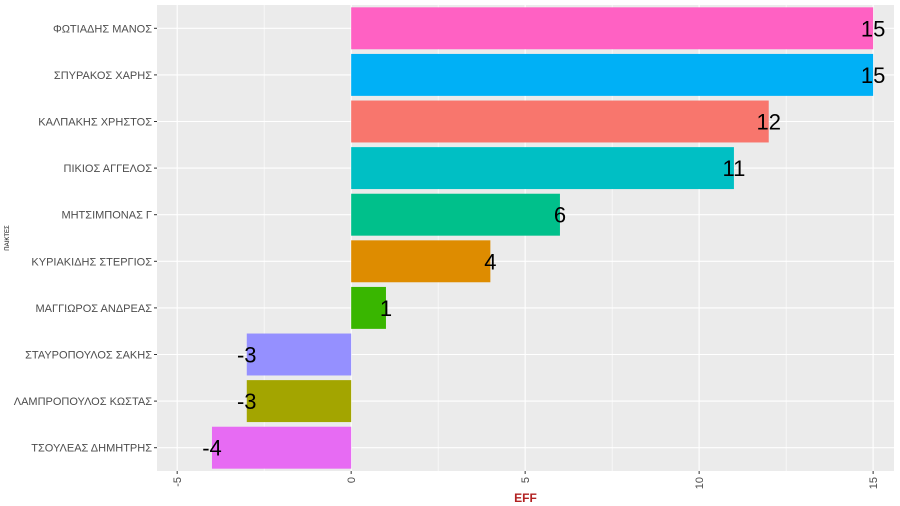  I want to click on y-tick-label: ΠΙΚΙΟΣ ΑΓΓΕΛΟΣ, so click(108, 169).